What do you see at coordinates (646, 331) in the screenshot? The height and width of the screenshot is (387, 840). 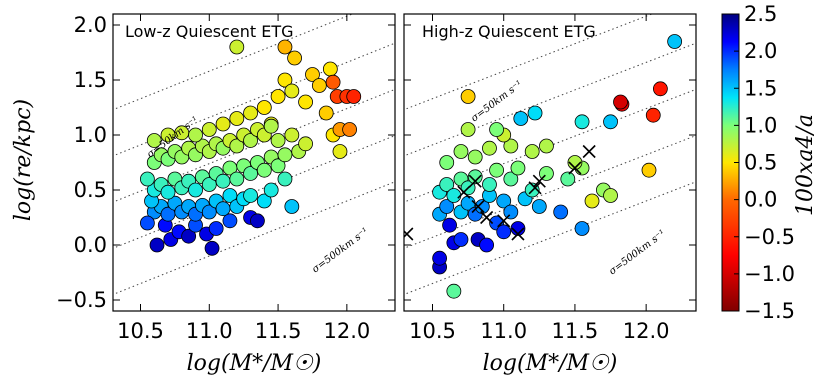 I see `x-tick-label: 12.0` at bounding box center [646, 331].